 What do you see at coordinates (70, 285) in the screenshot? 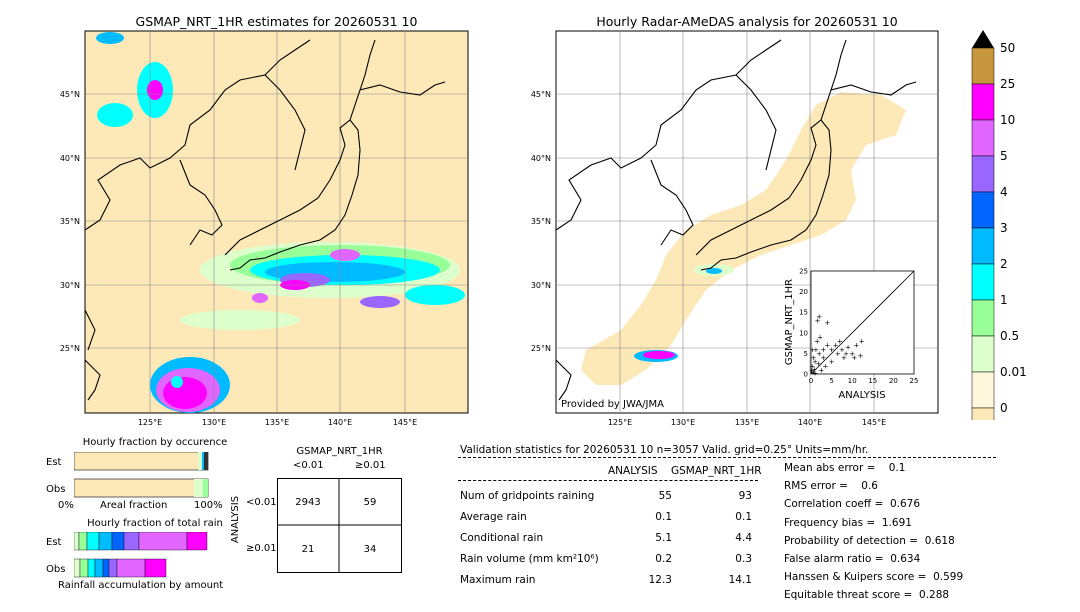
I see `left-lat-label: 30°N` at bounding box center [70, 285].